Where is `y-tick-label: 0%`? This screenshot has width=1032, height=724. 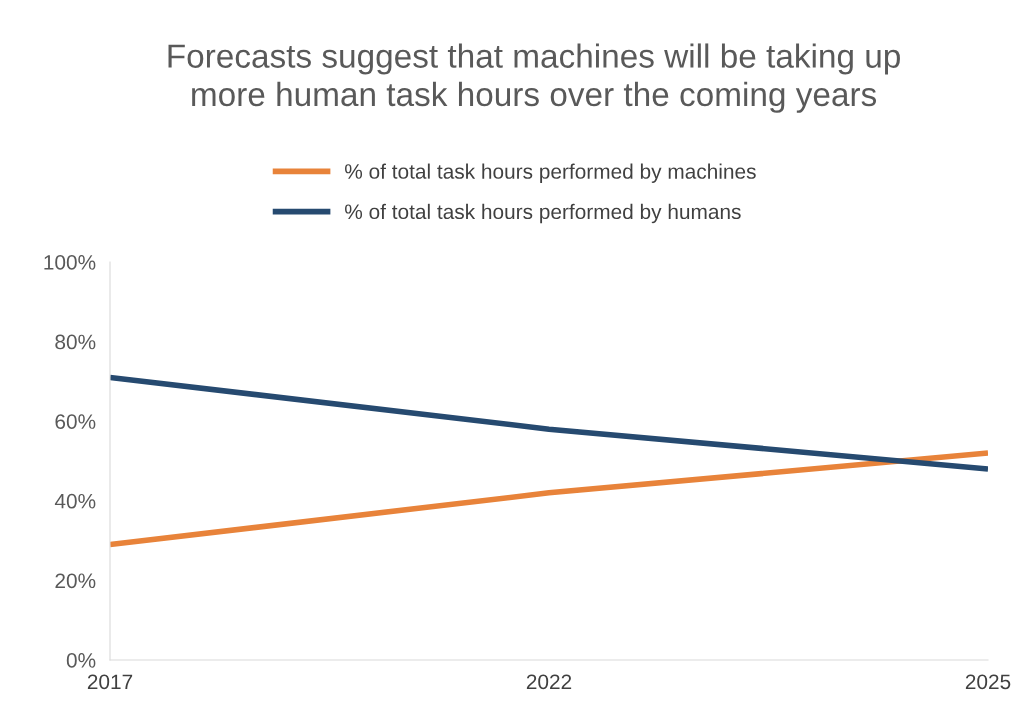 y-tick-label: 0% is located at coordinates (81, 660).